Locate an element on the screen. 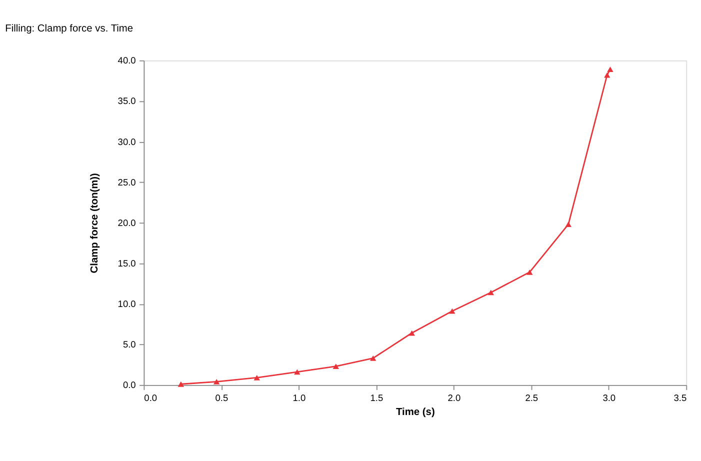 The image size is (701, 461). x-tick-label: 2.5 is located at coordinates (531, 398).